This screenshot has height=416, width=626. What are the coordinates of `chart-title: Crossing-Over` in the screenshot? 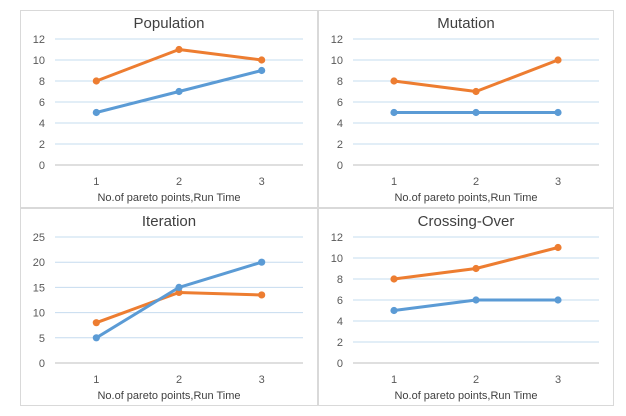 It's located at (466, 221).